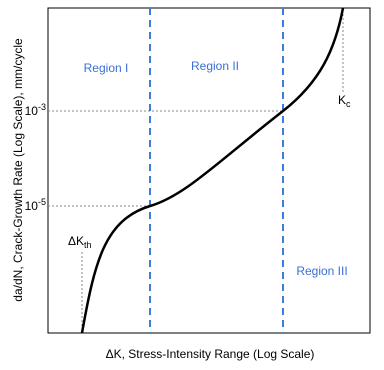 This screenshot has height=370, width=384. I want to click on y-tick-label: 10⁻³, so click(35, 110).